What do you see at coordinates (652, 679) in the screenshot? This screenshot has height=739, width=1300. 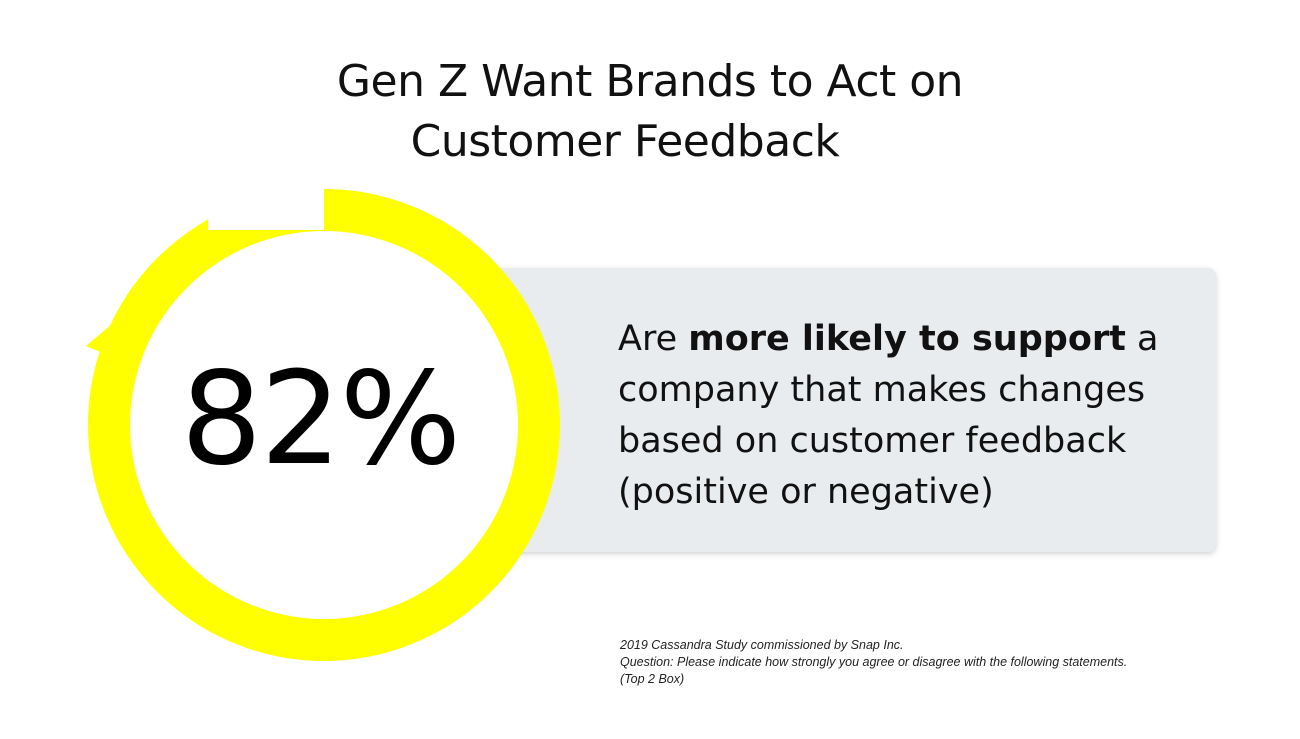 I see `footnote-box: (Top 2 Box)` at bounding box center [652, 679].